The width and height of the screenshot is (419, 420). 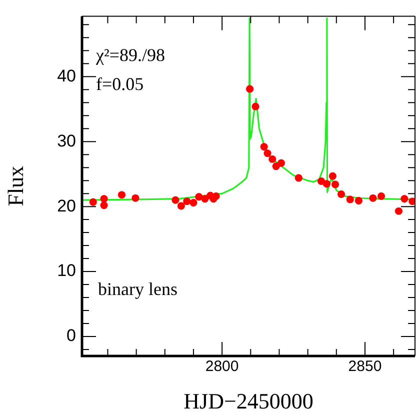 What do you see at coordinates (120, 84) in the screenshot?
I see `annotation: f=0.05` at bounding box center [120, 84].